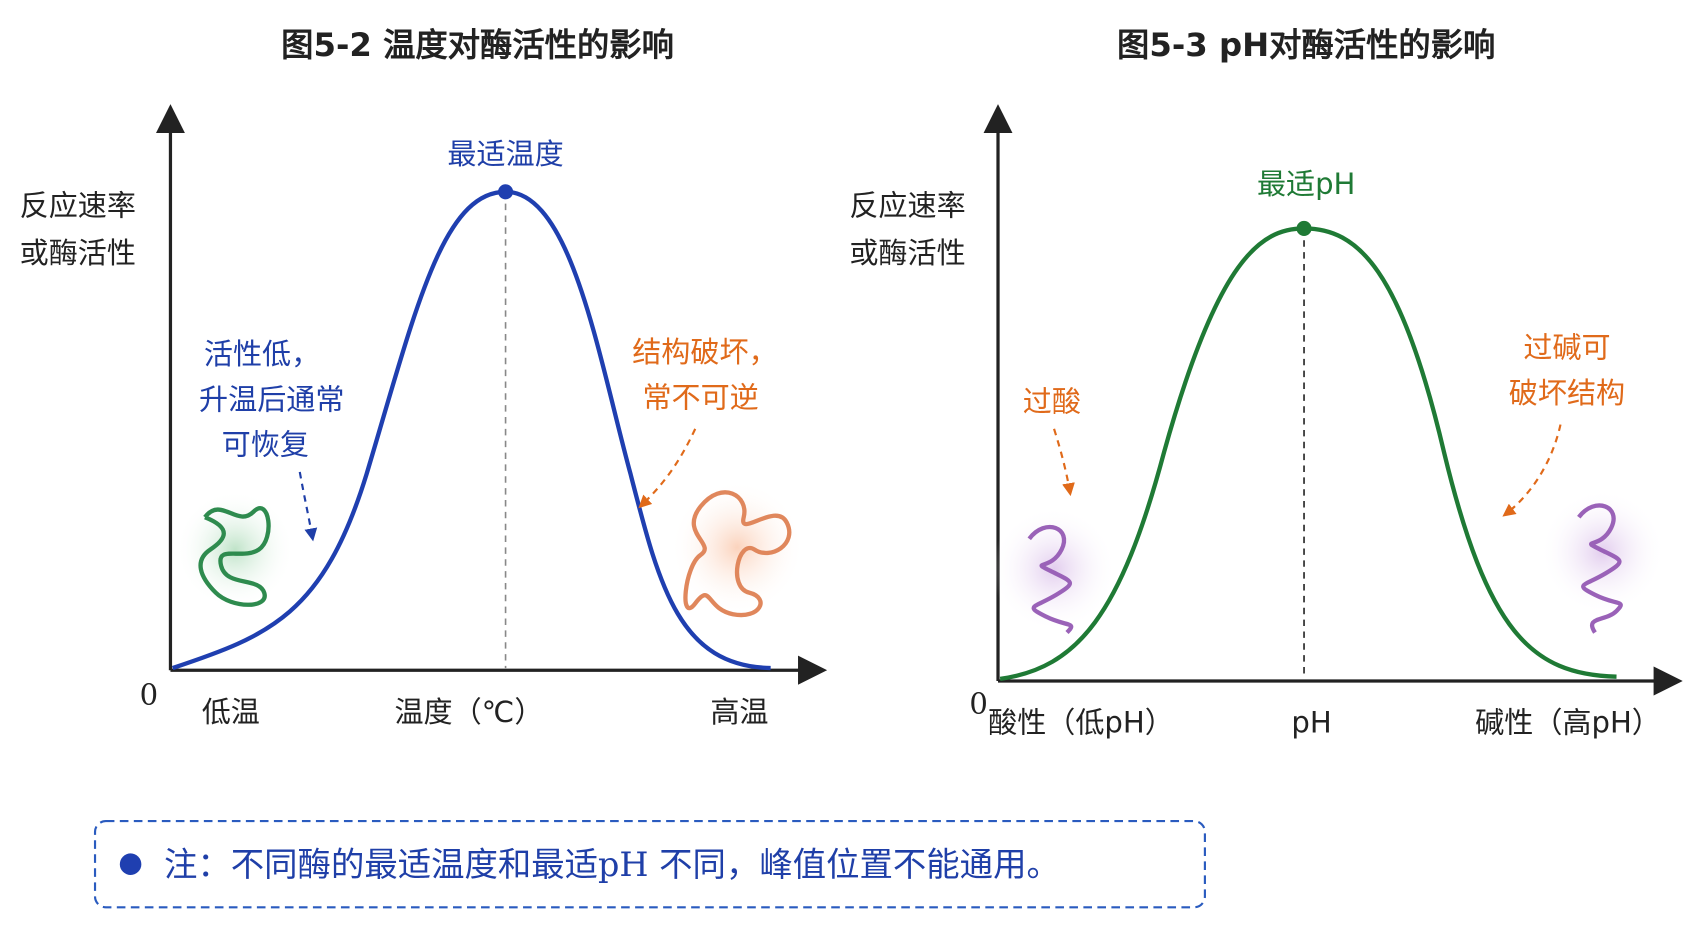  Describe the element at coordinates (1566, 348) in the screenshot. I see `note-text: 过碱可` at that location.